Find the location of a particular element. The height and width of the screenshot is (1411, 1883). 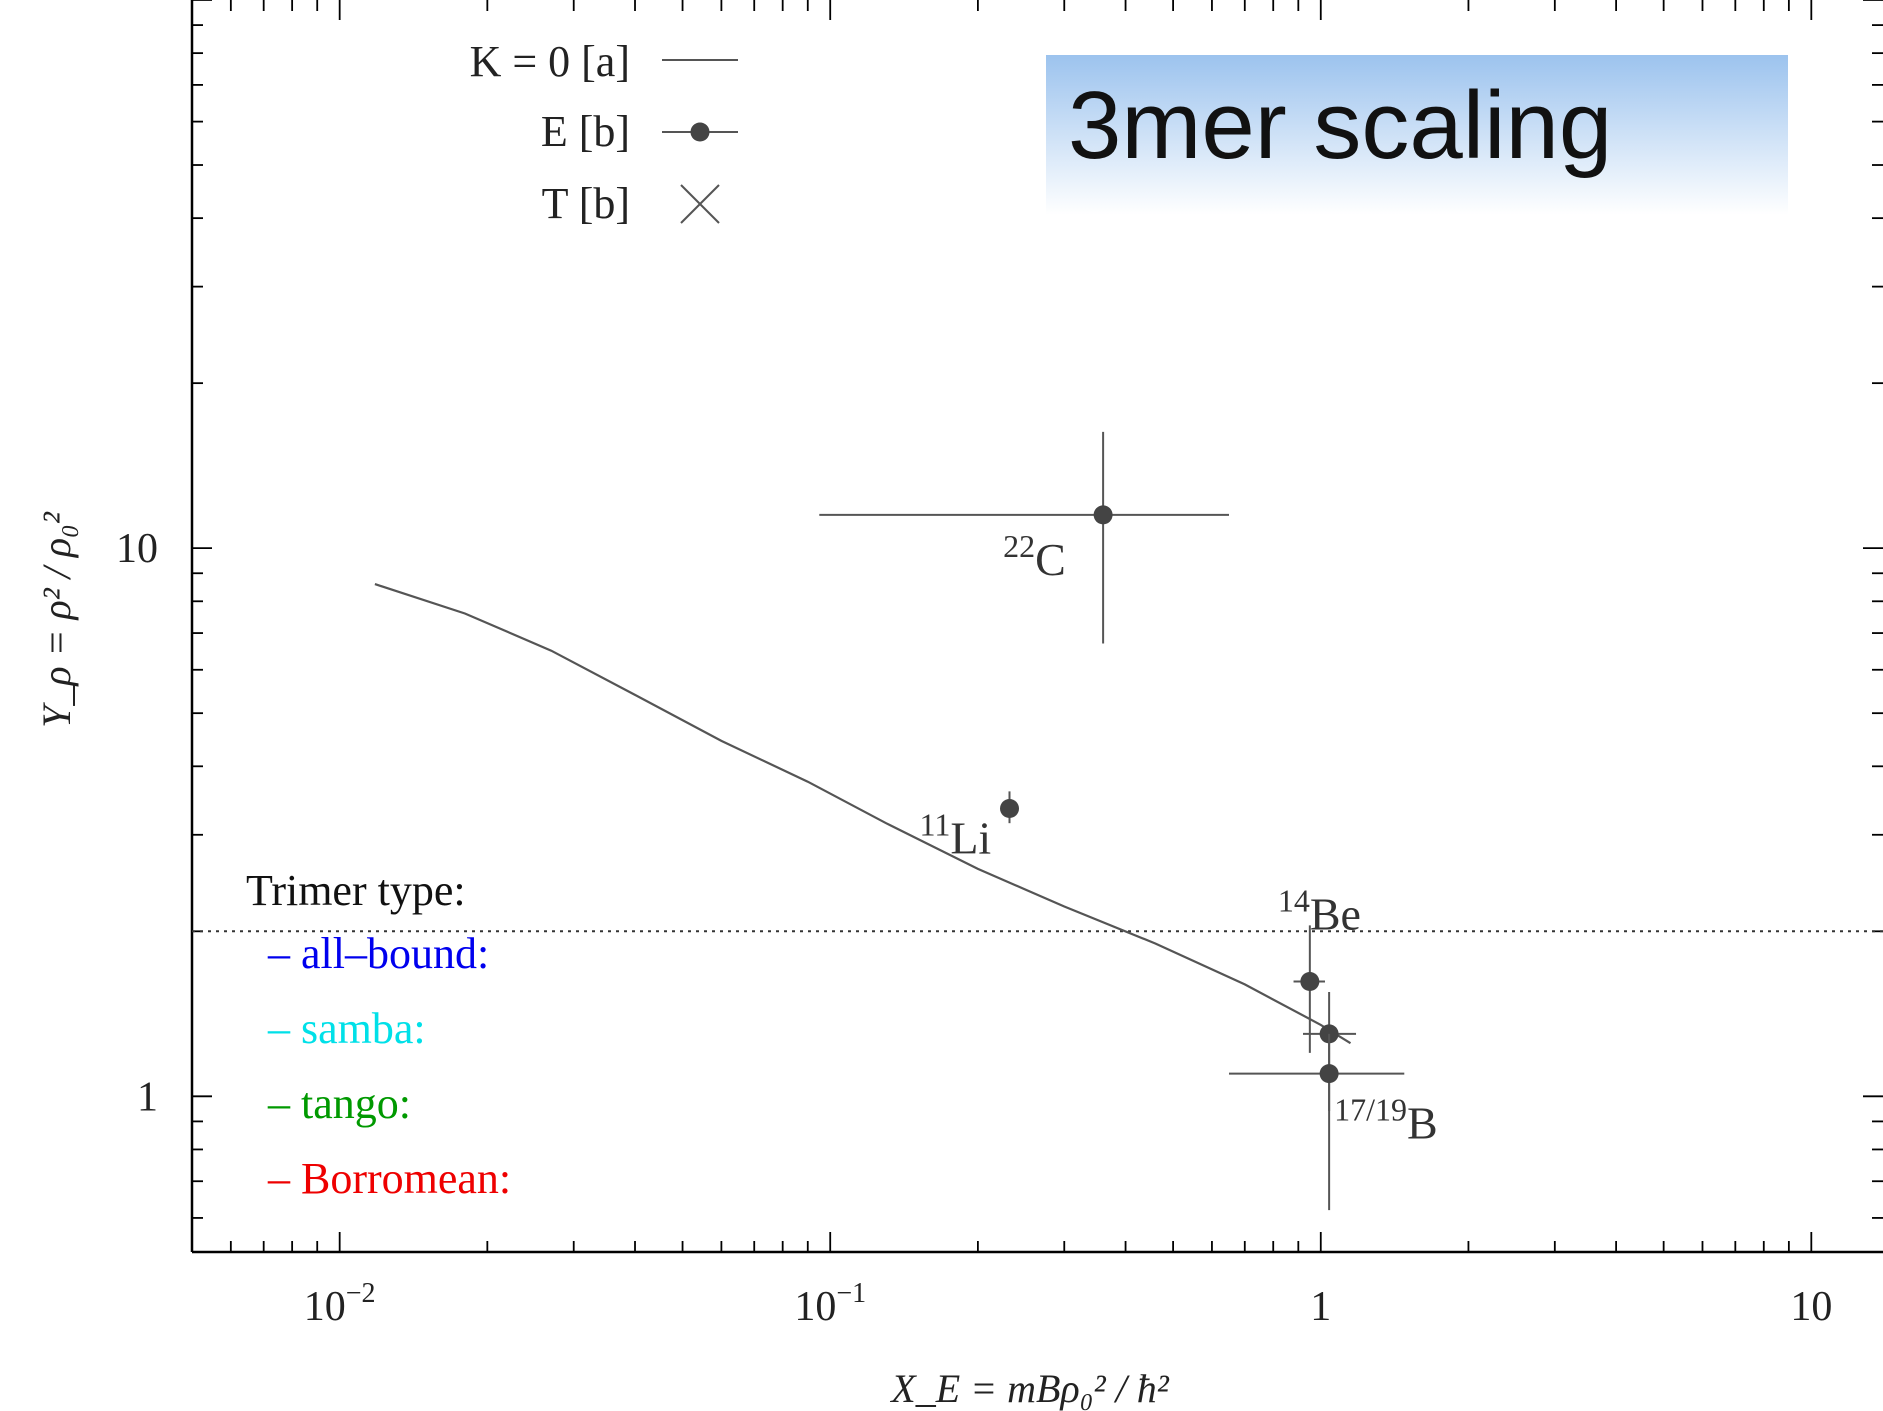

point-label: 22C is located at coordinates (1034, 556).